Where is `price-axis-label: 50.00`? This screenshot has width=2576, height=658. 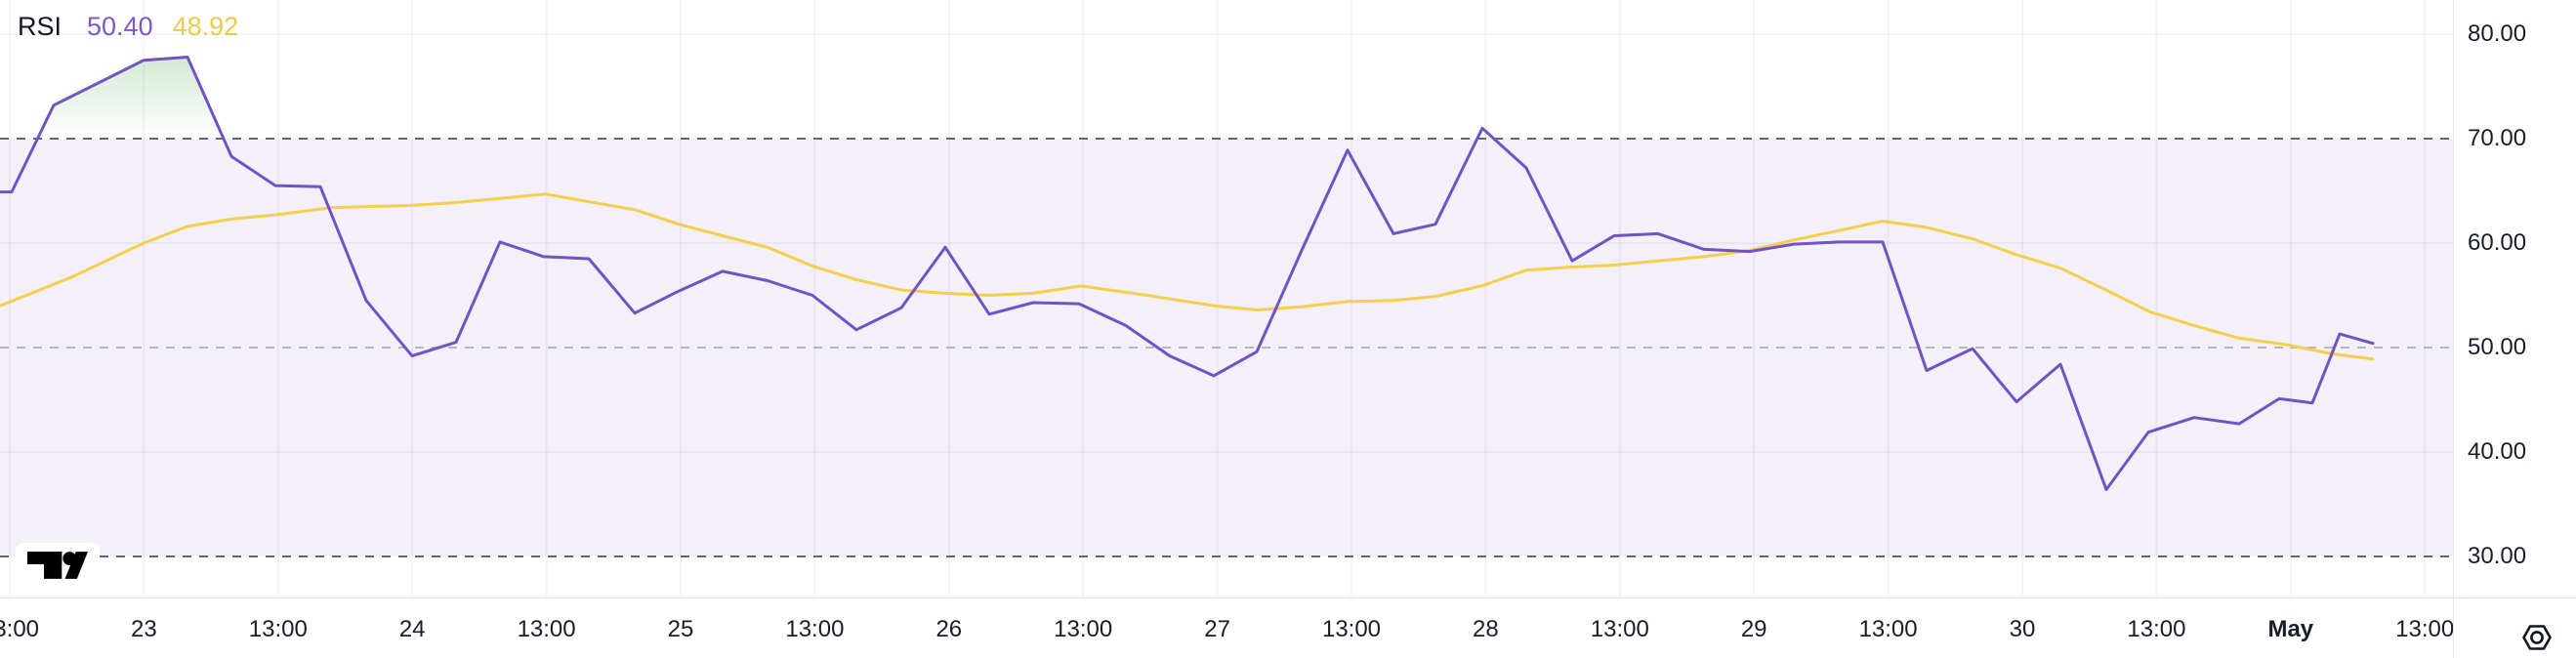 price-axis-label: 50.00 is located at coordinates (2498, 347).